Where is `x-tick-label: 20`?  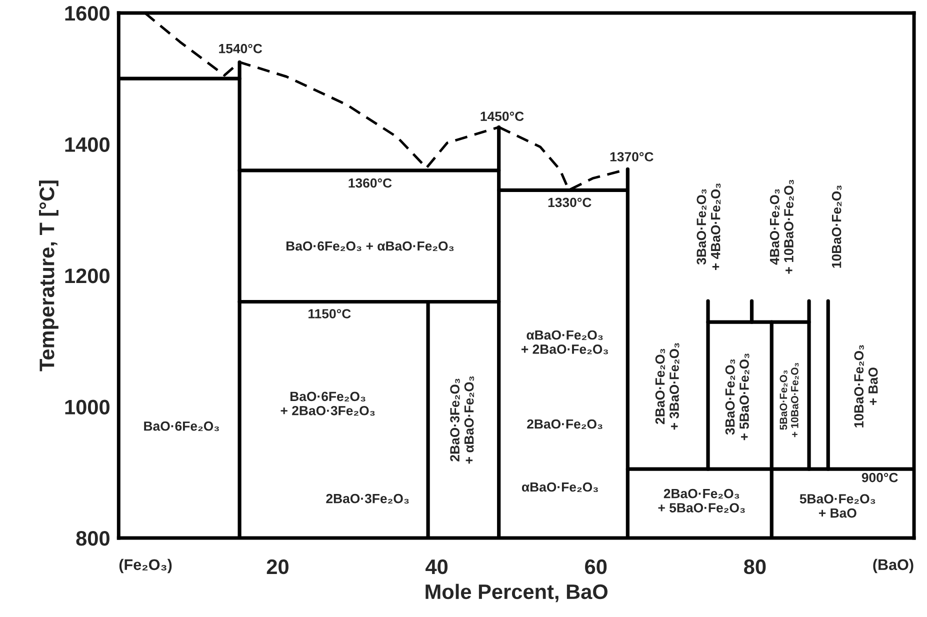
x-tick-label: 20 is located at coordinates (277, 566).